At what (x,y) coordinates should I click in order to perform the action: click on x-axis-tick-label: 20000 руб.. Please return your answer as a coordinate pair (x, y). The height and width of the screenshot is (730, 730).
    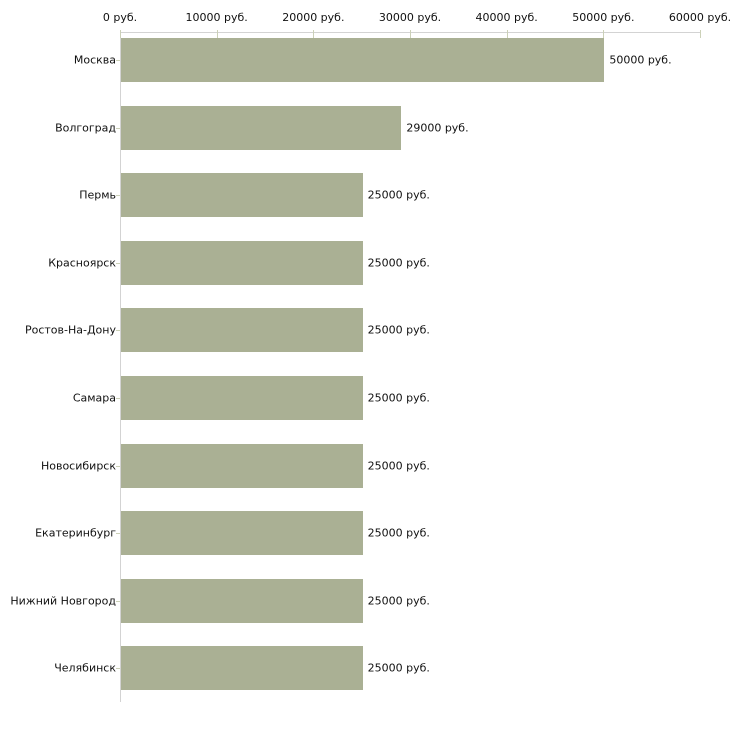
    Looking at the image, I should click on (313, 17).